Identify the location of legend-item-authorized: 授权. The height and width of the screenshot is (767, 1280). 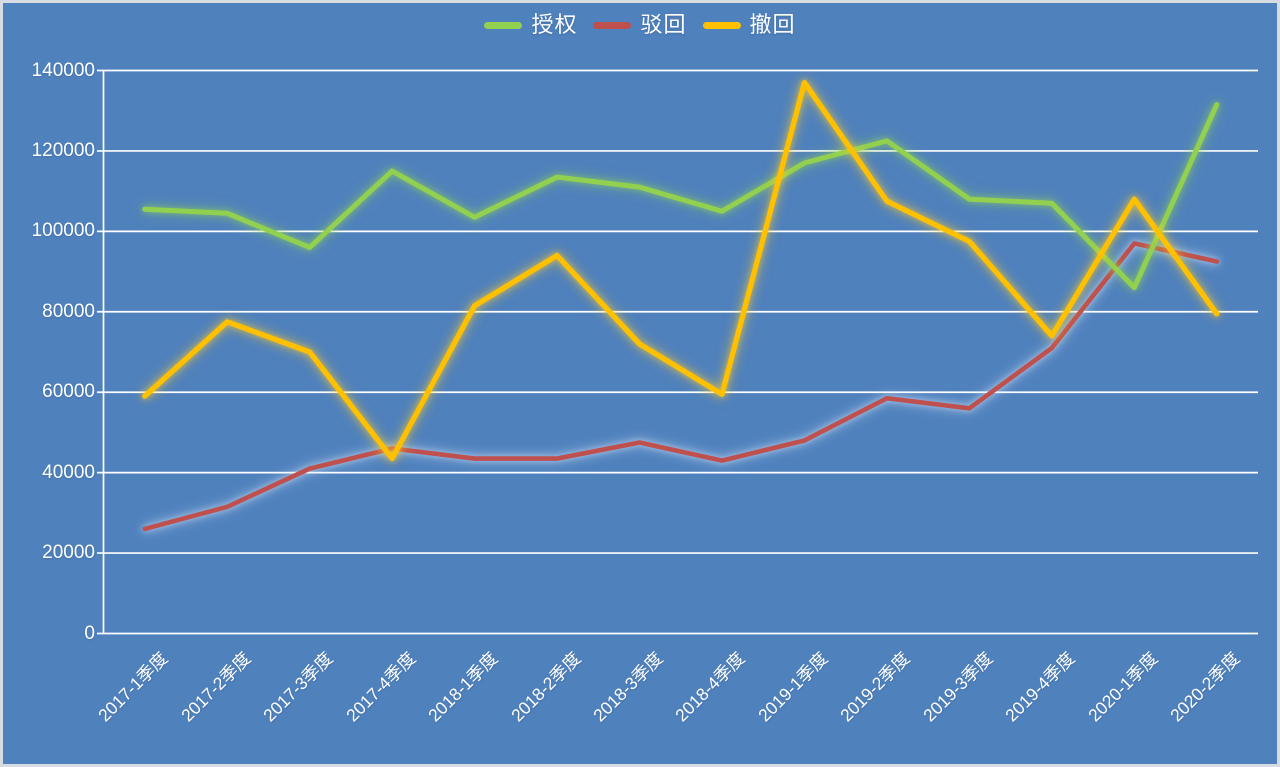
(530, 25).